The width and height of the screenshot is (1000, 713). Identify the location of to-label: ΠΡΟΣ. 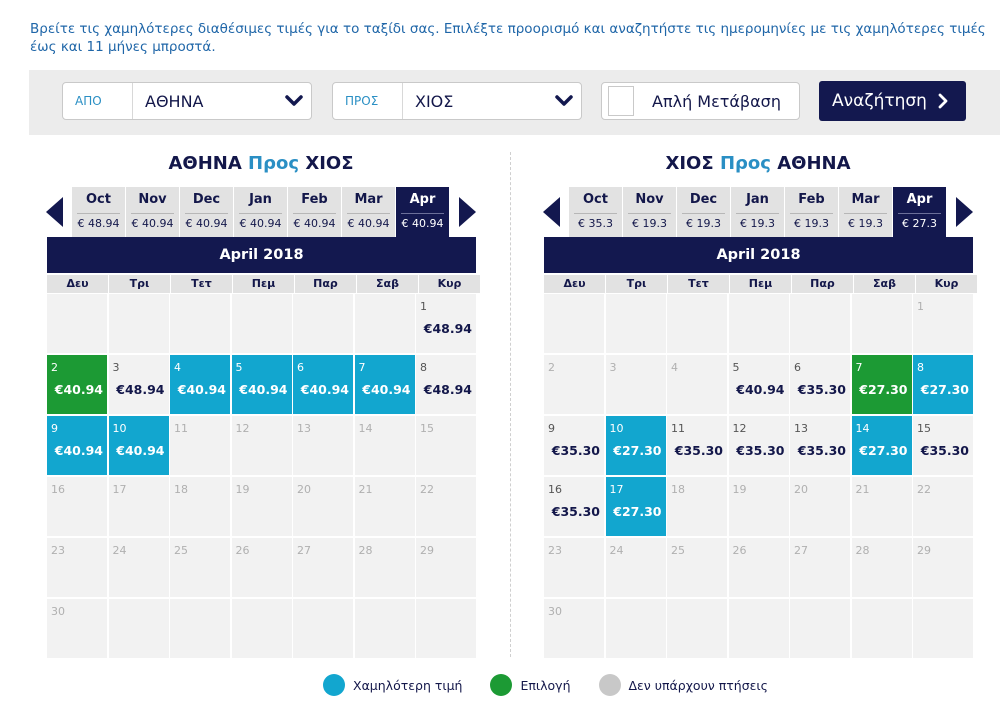
(368, 101).